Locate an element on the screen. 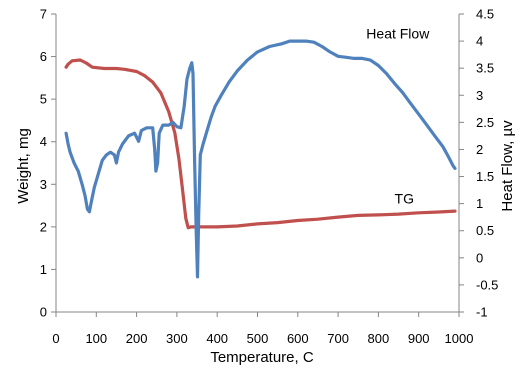 This screenshot has height=373, width=523. y-right-tick-label: 1.5 is located at coordinates (485, 176).